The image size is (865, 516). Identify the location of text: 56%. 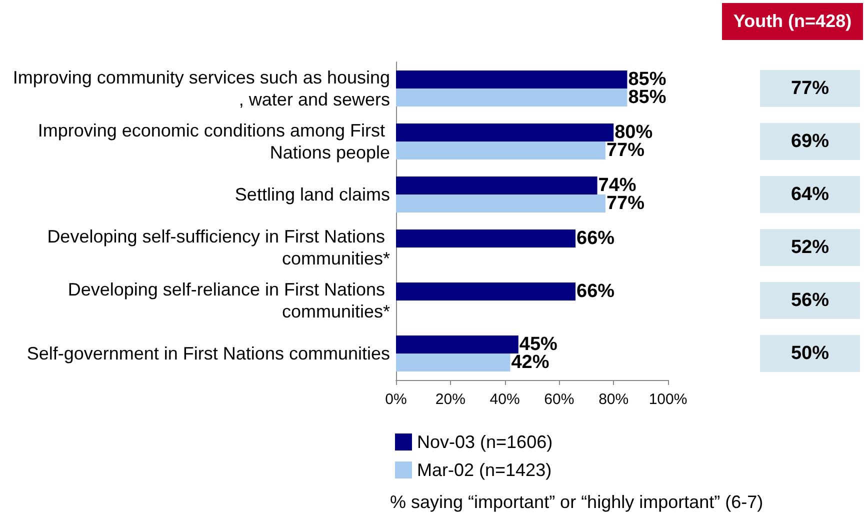
(810, 300).